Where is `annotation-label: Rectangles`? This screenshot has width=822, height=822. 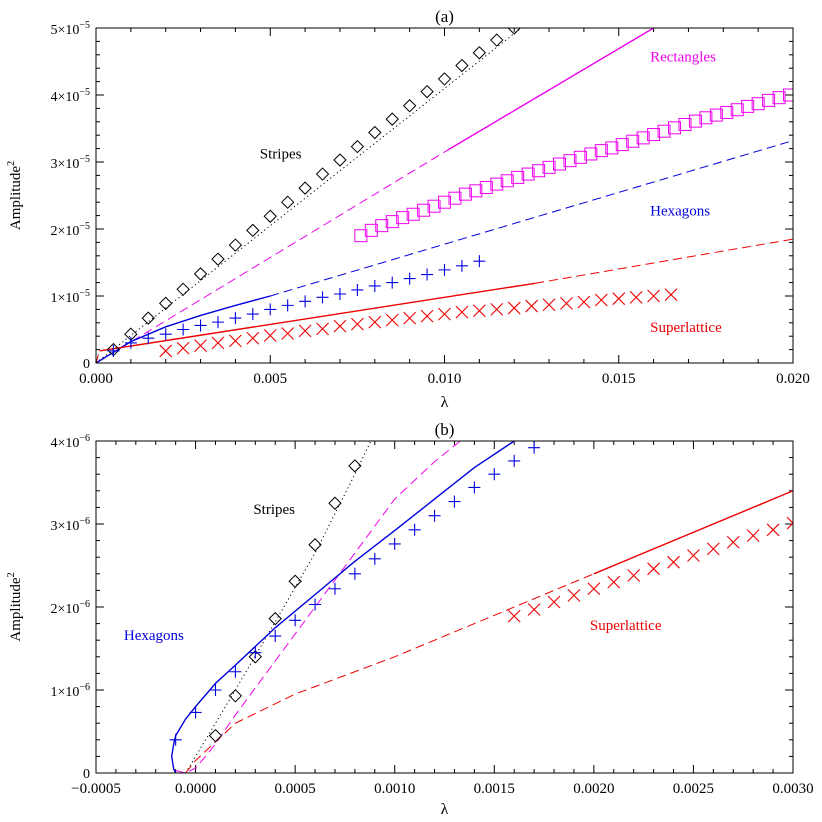
annotation-label: Rectangles is located at coordinates (683, 58).